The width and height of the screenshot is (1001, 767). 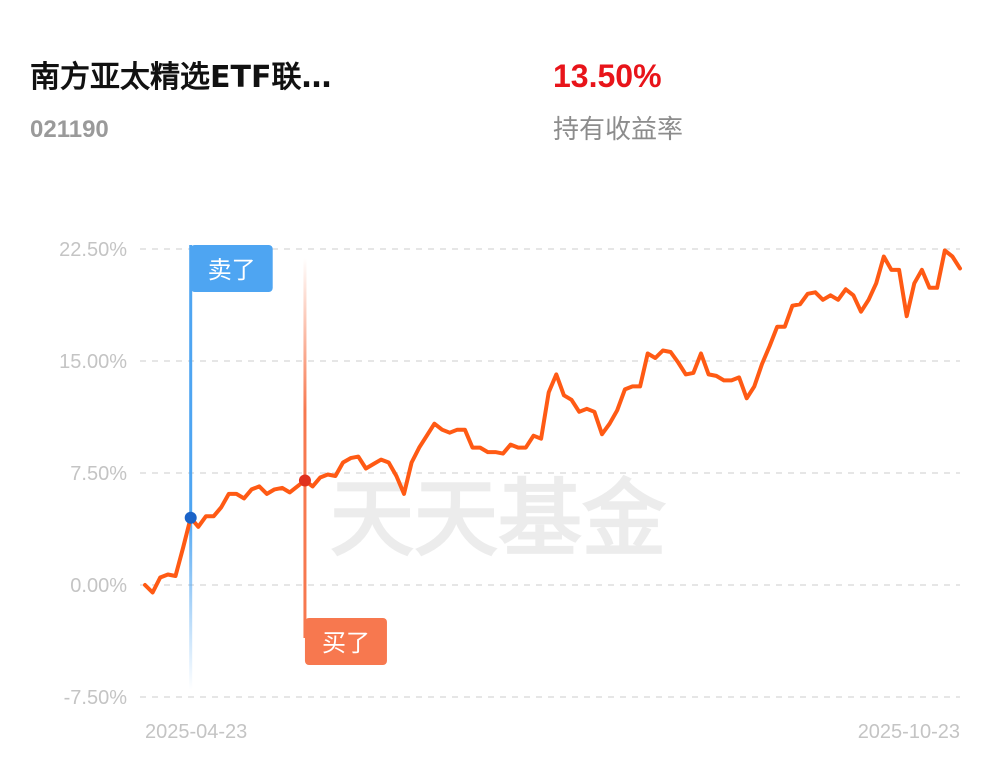 What do you see at coordinates (909, 732) in the screenshot?
I see `x-tick-label: 2025-10-23` at bounding box center [909, 732].